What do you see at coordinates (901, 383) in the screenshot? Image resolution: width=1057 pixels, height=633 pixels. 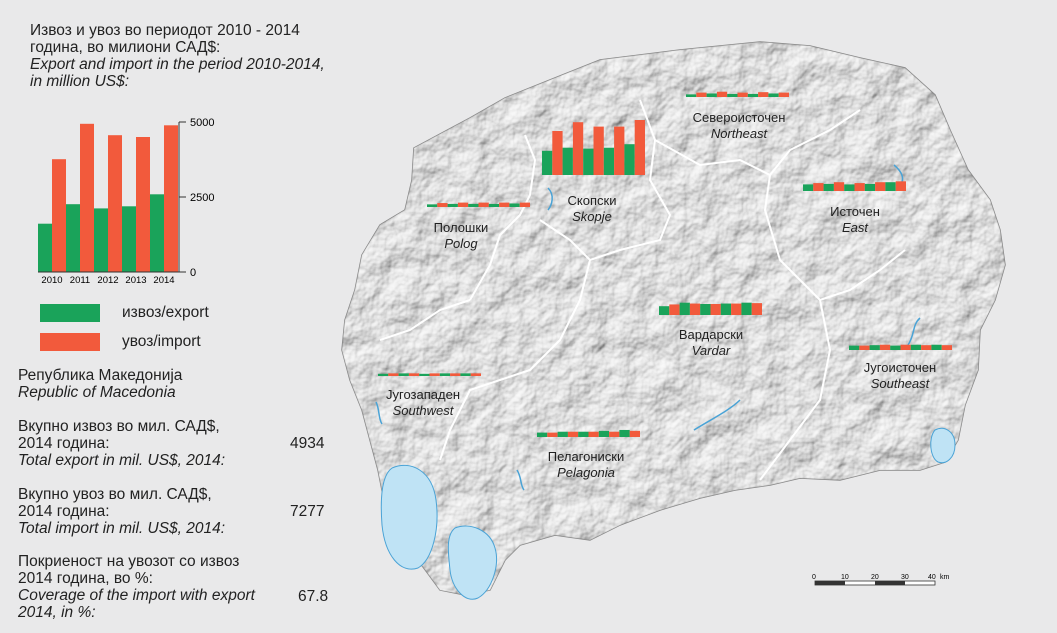 I see `region-southeast-label-en: Southeast` at bounding box center [901, 383].